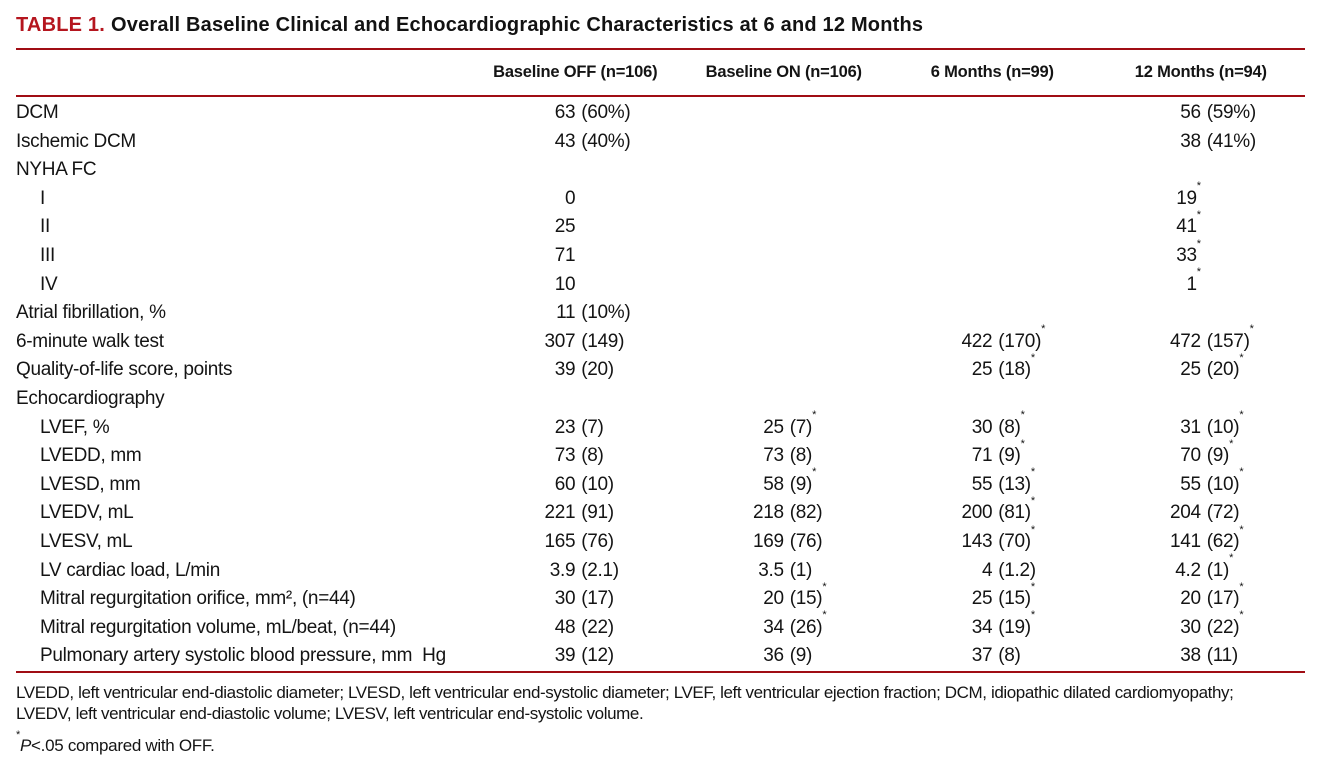 This screenshot has height=768, width=1319. What do you see at coordinates (603, 341) in the screenshot?
I see `cell-parenthetical: (149)` at bounding box center [603, 341].